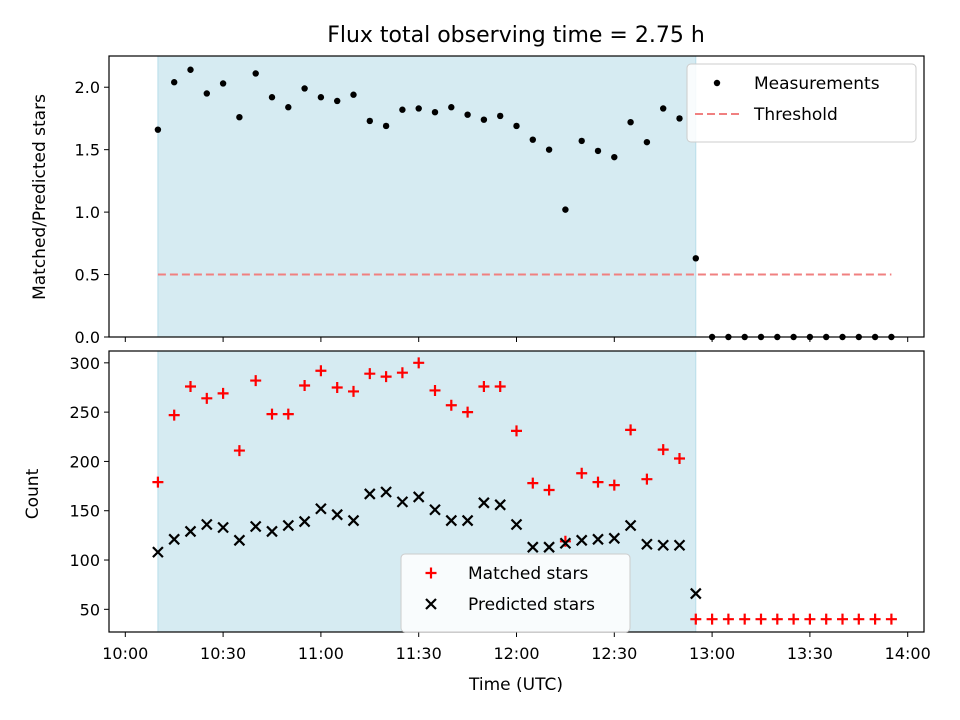 Image resolution: width=960 pixels, height=720 pixels. I want to click on top-y-tick-label: 0.0, so click(87, 337).